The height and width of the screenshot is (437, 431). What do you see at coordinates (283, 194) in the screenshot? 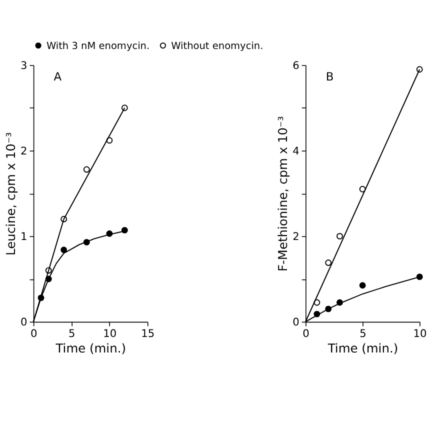
I see `y-axis-title: F-Methionine, cpm x 10⁻³` at bounding box center [283, 194].